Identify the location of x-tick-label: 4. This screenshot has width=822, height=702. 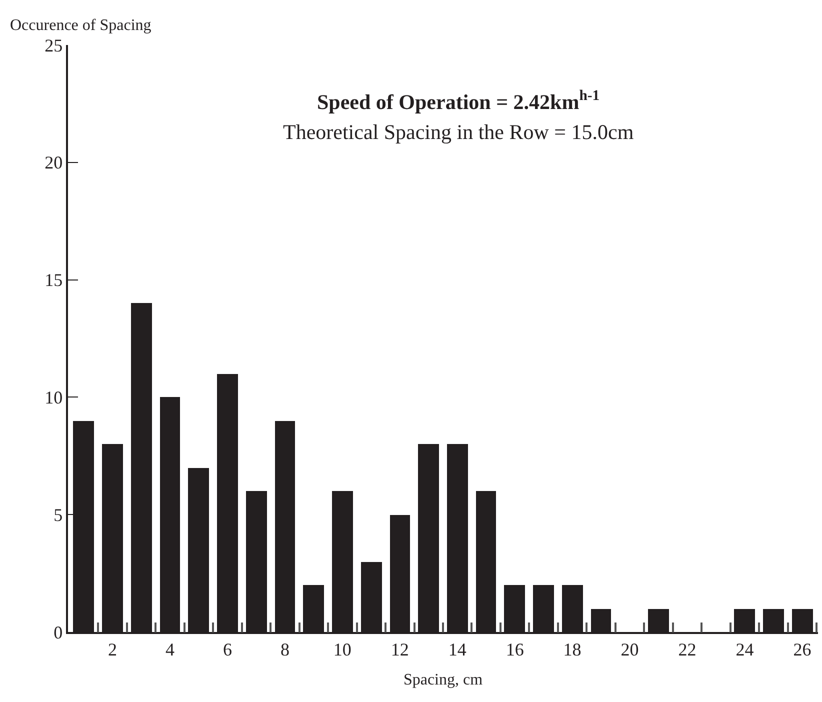
(170, 649).